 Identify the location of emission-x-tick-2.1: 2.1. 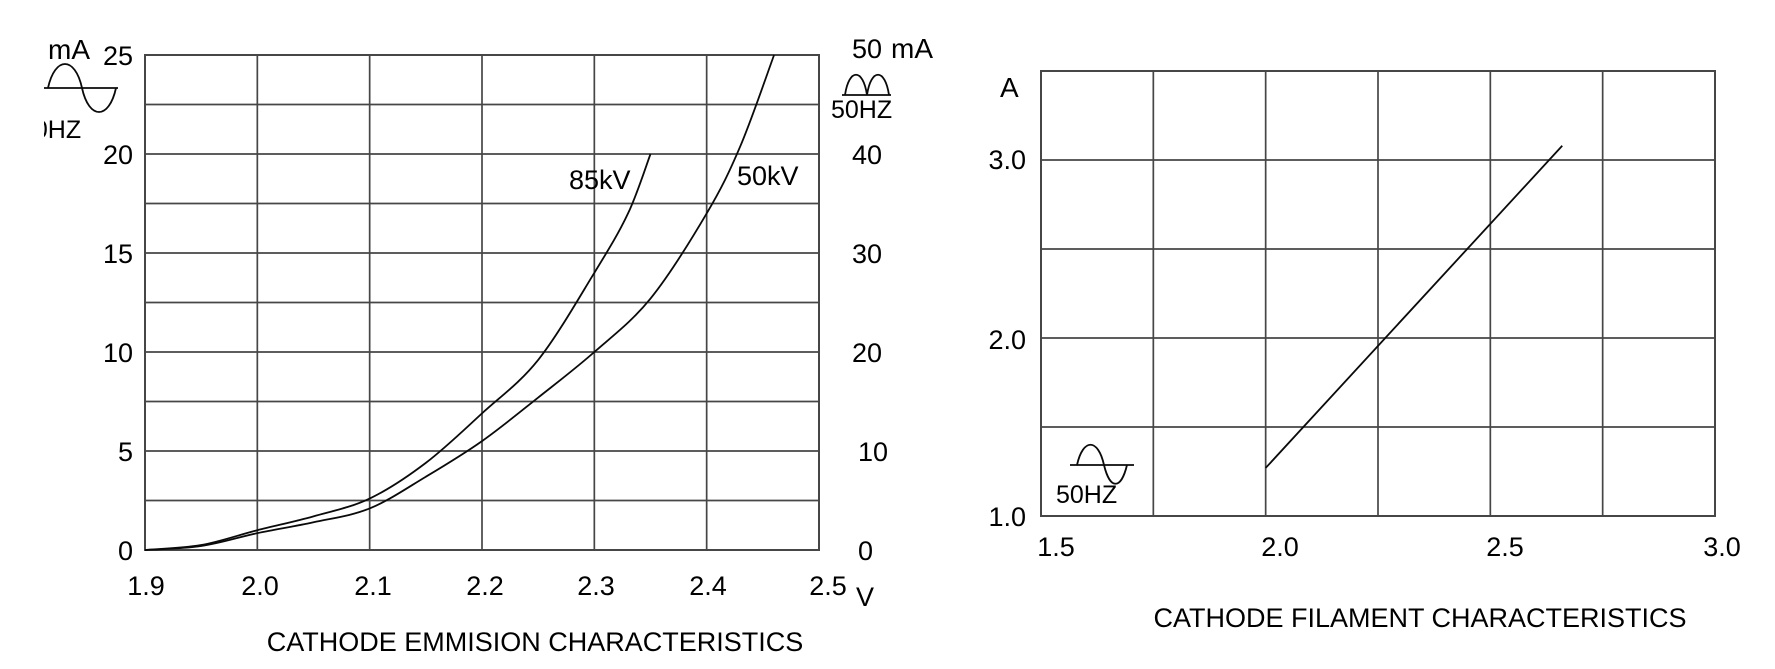
(373, 586).